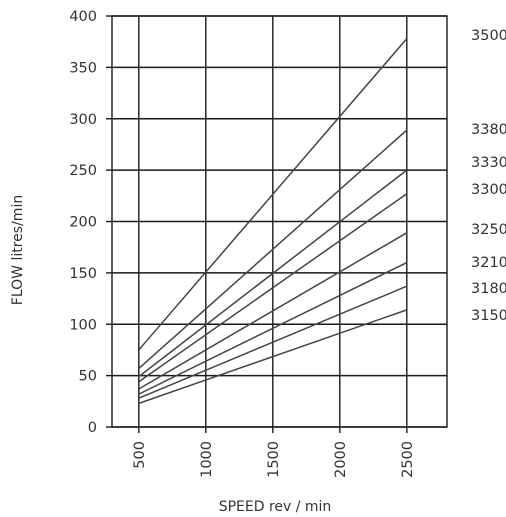  I want to click on series-label-3500: 3500, so click(488, 36).